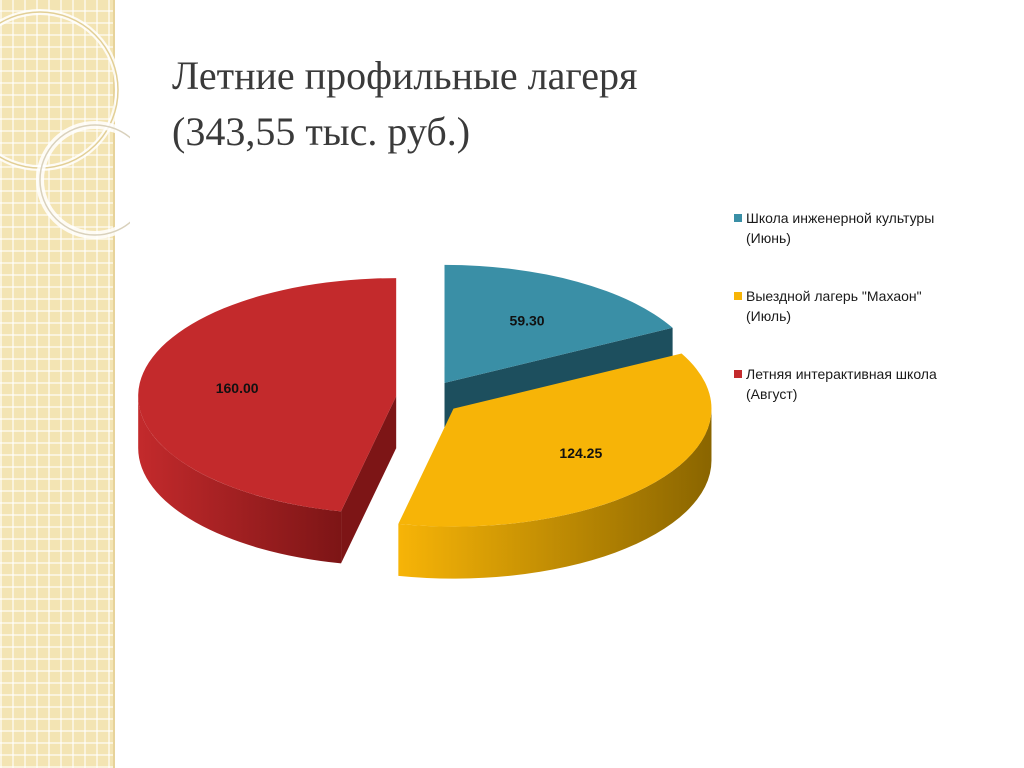 The height and width of the screenshot is (768, 1024). I want to click on decorative-divider, so click(114, 384).